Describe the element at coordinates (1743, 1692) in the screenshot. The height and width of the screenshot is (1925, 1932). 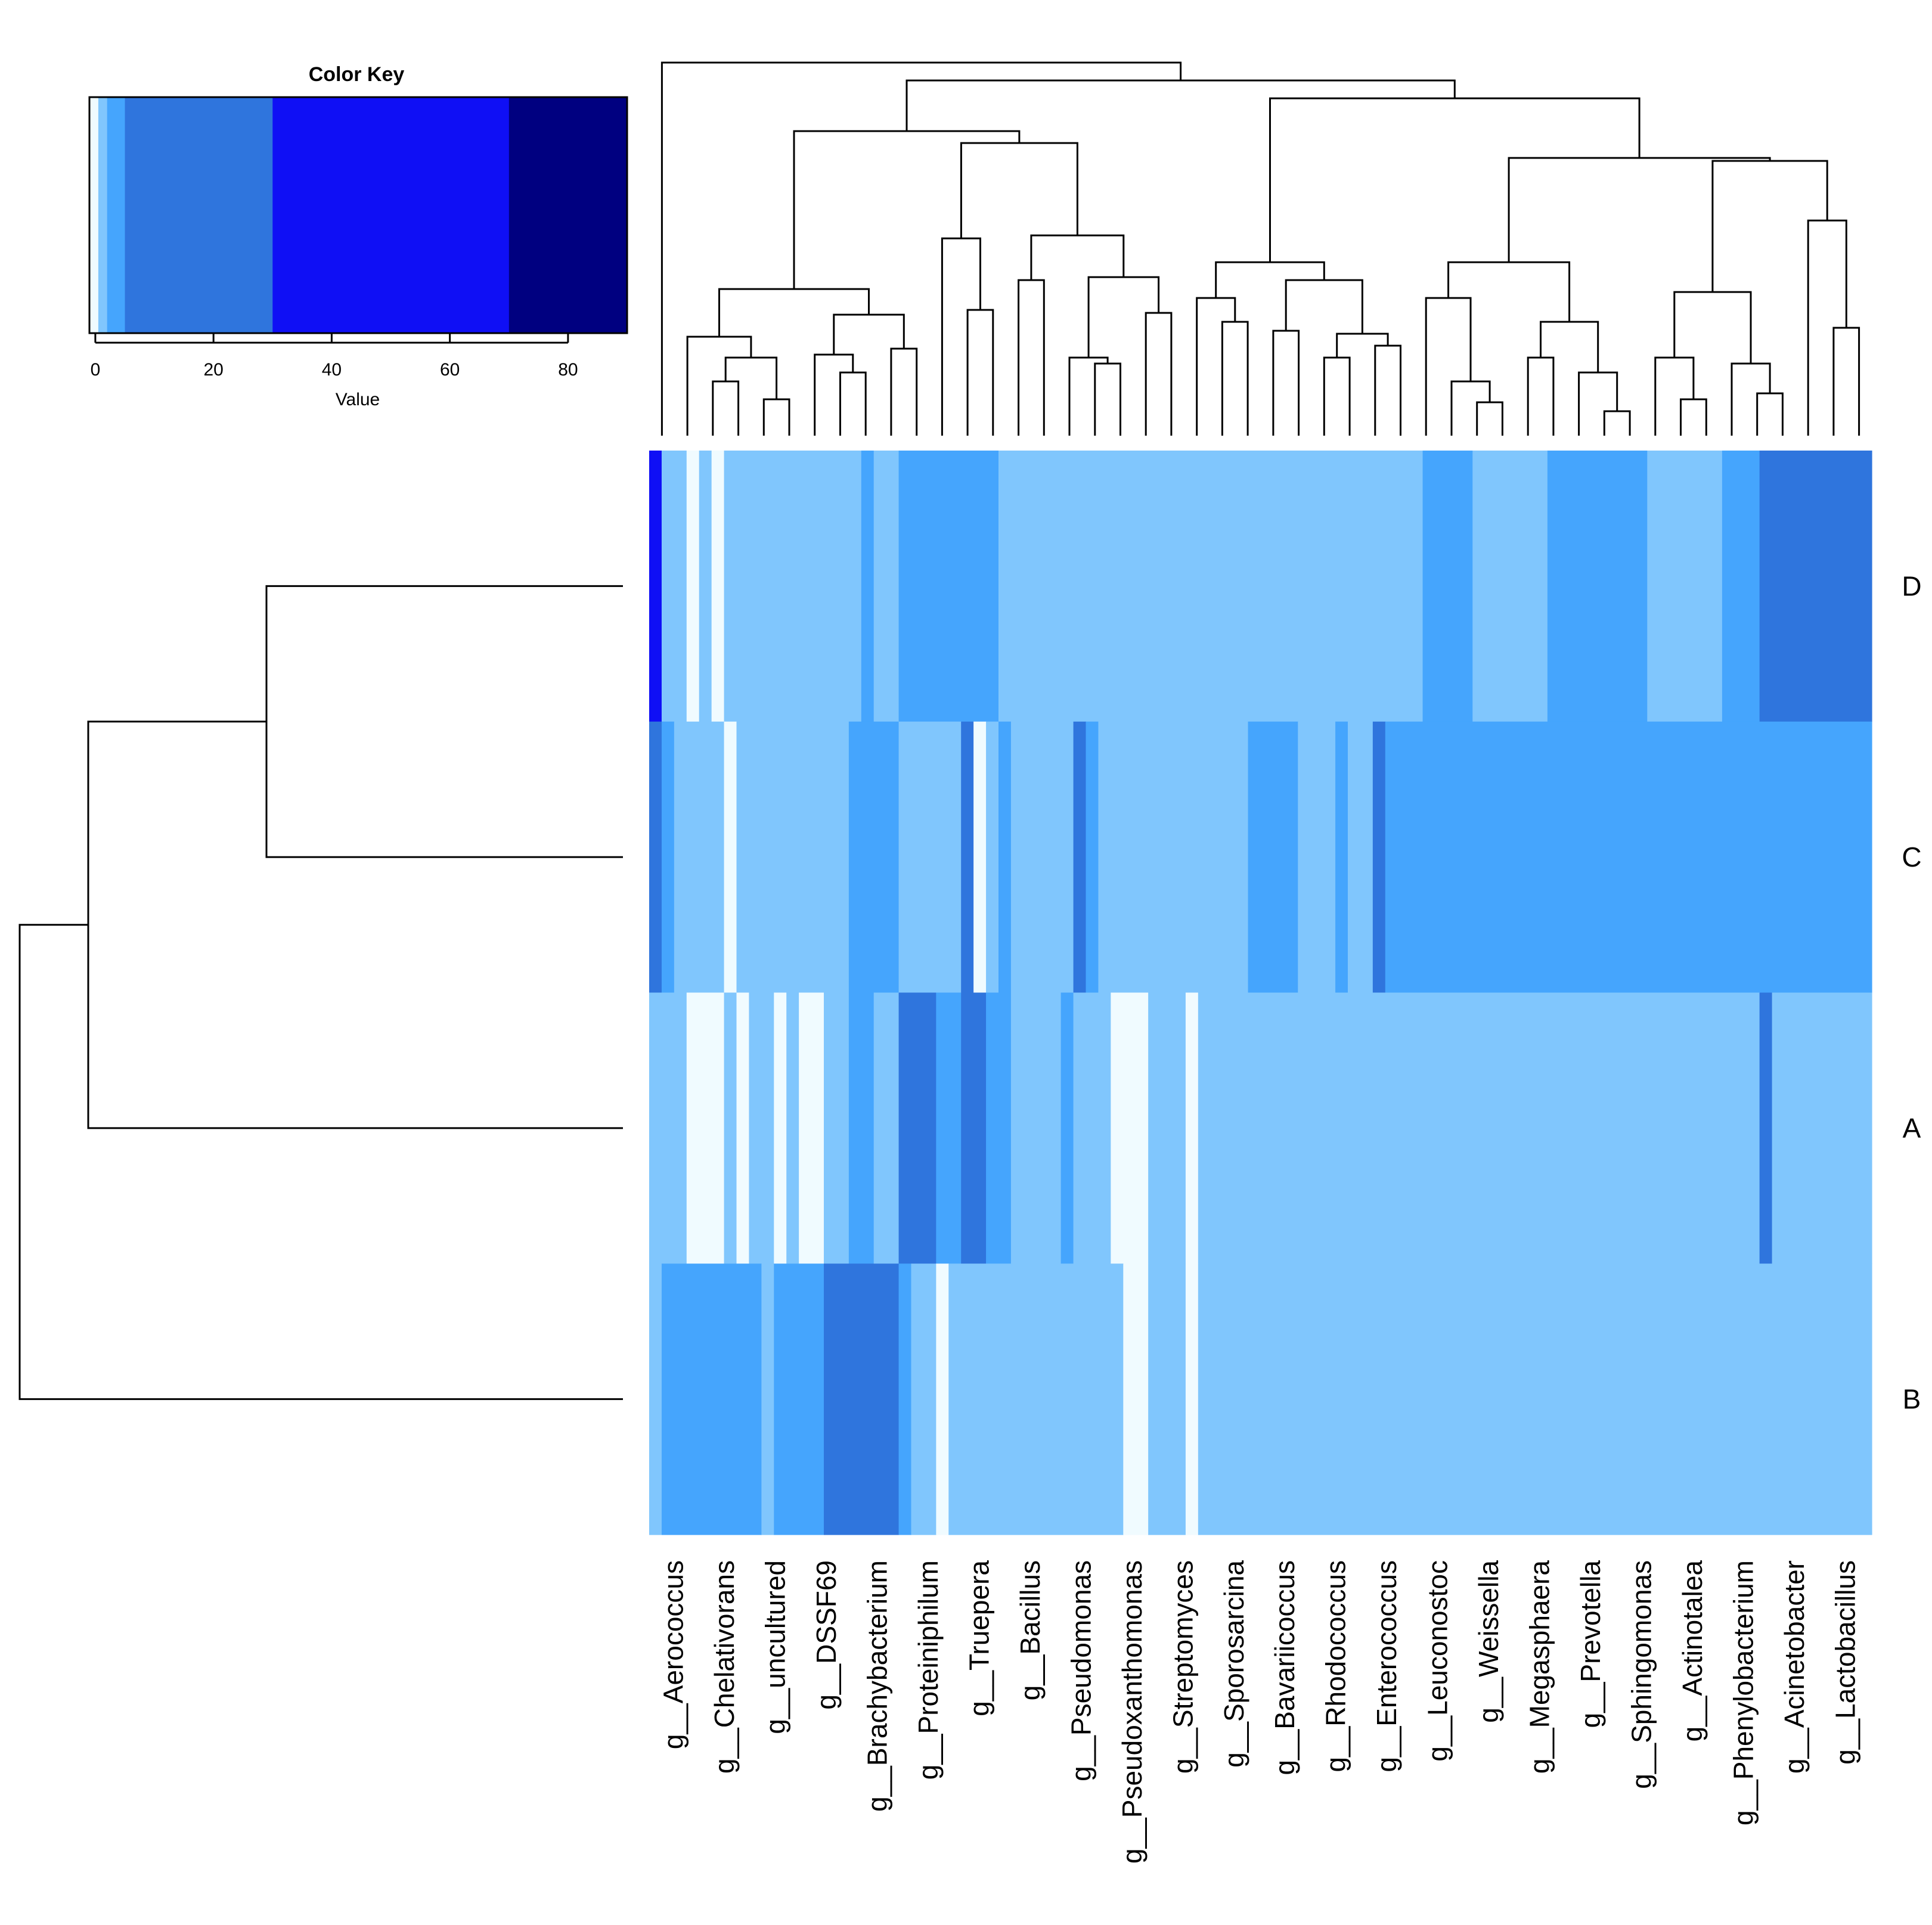
I see `column-label: g__Phenylobacterium` at that location.